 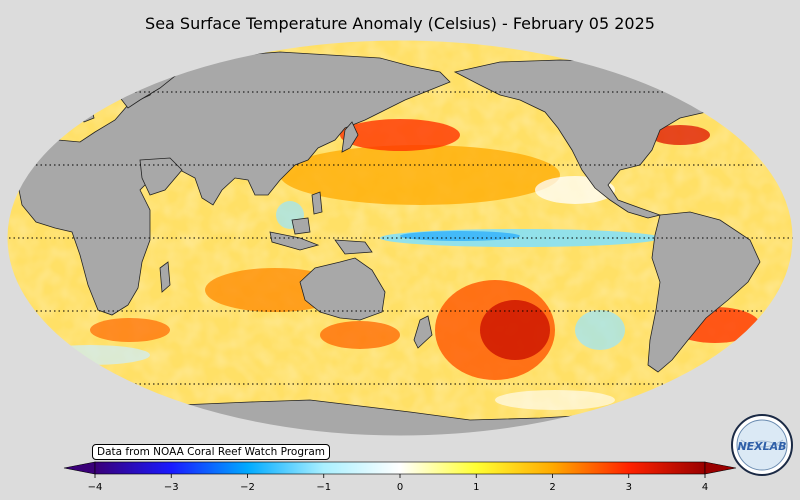 I want to click on colorbar-ticks, so click(x=400, y=476).